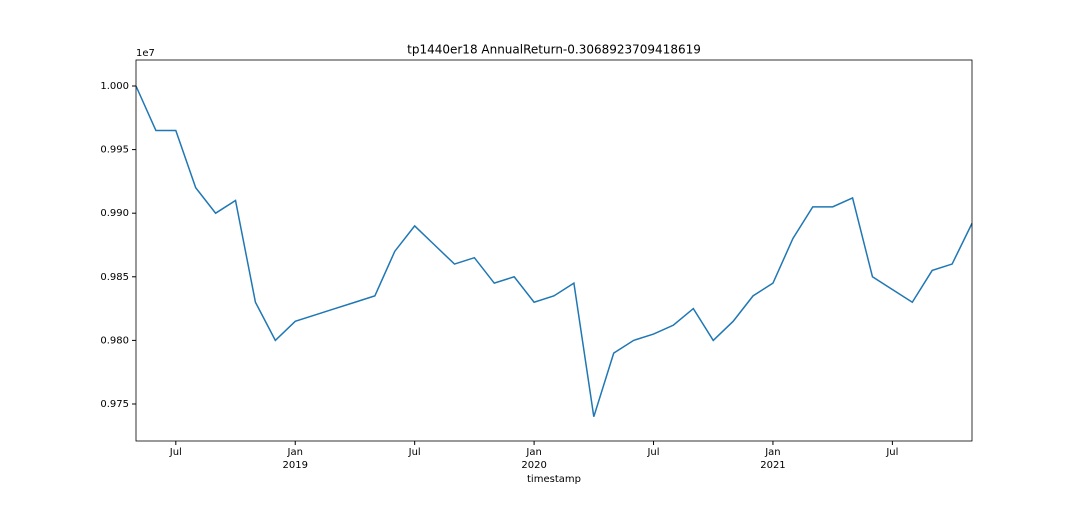 The height and width of the screenshot is (508, 1080). I want to click on x-axis-label: timestamp, so click(554, 479).